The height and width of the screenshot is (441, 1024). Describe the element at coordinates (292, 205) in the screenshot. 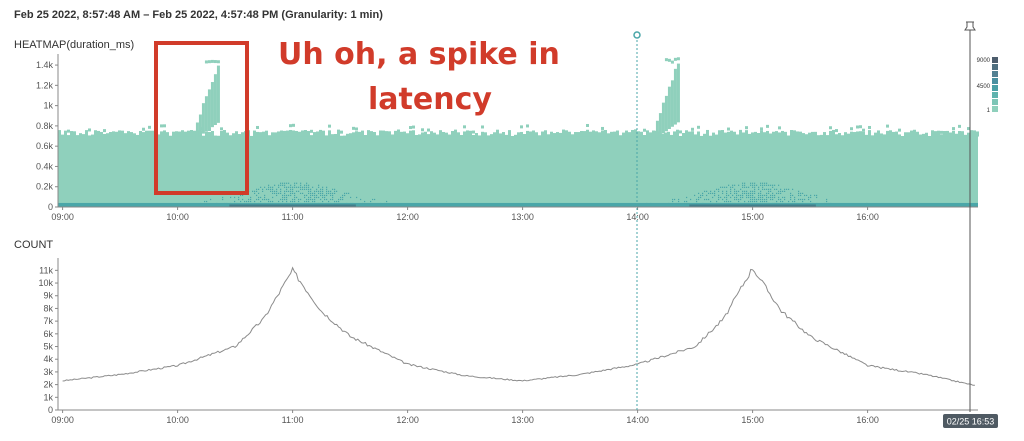

I see `heatmap-peak-band` at that location.